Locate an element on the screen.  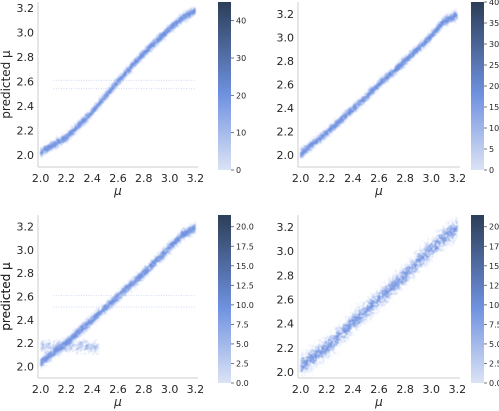
y-tick-label: 2.4 is located at coordinates (26, 106).